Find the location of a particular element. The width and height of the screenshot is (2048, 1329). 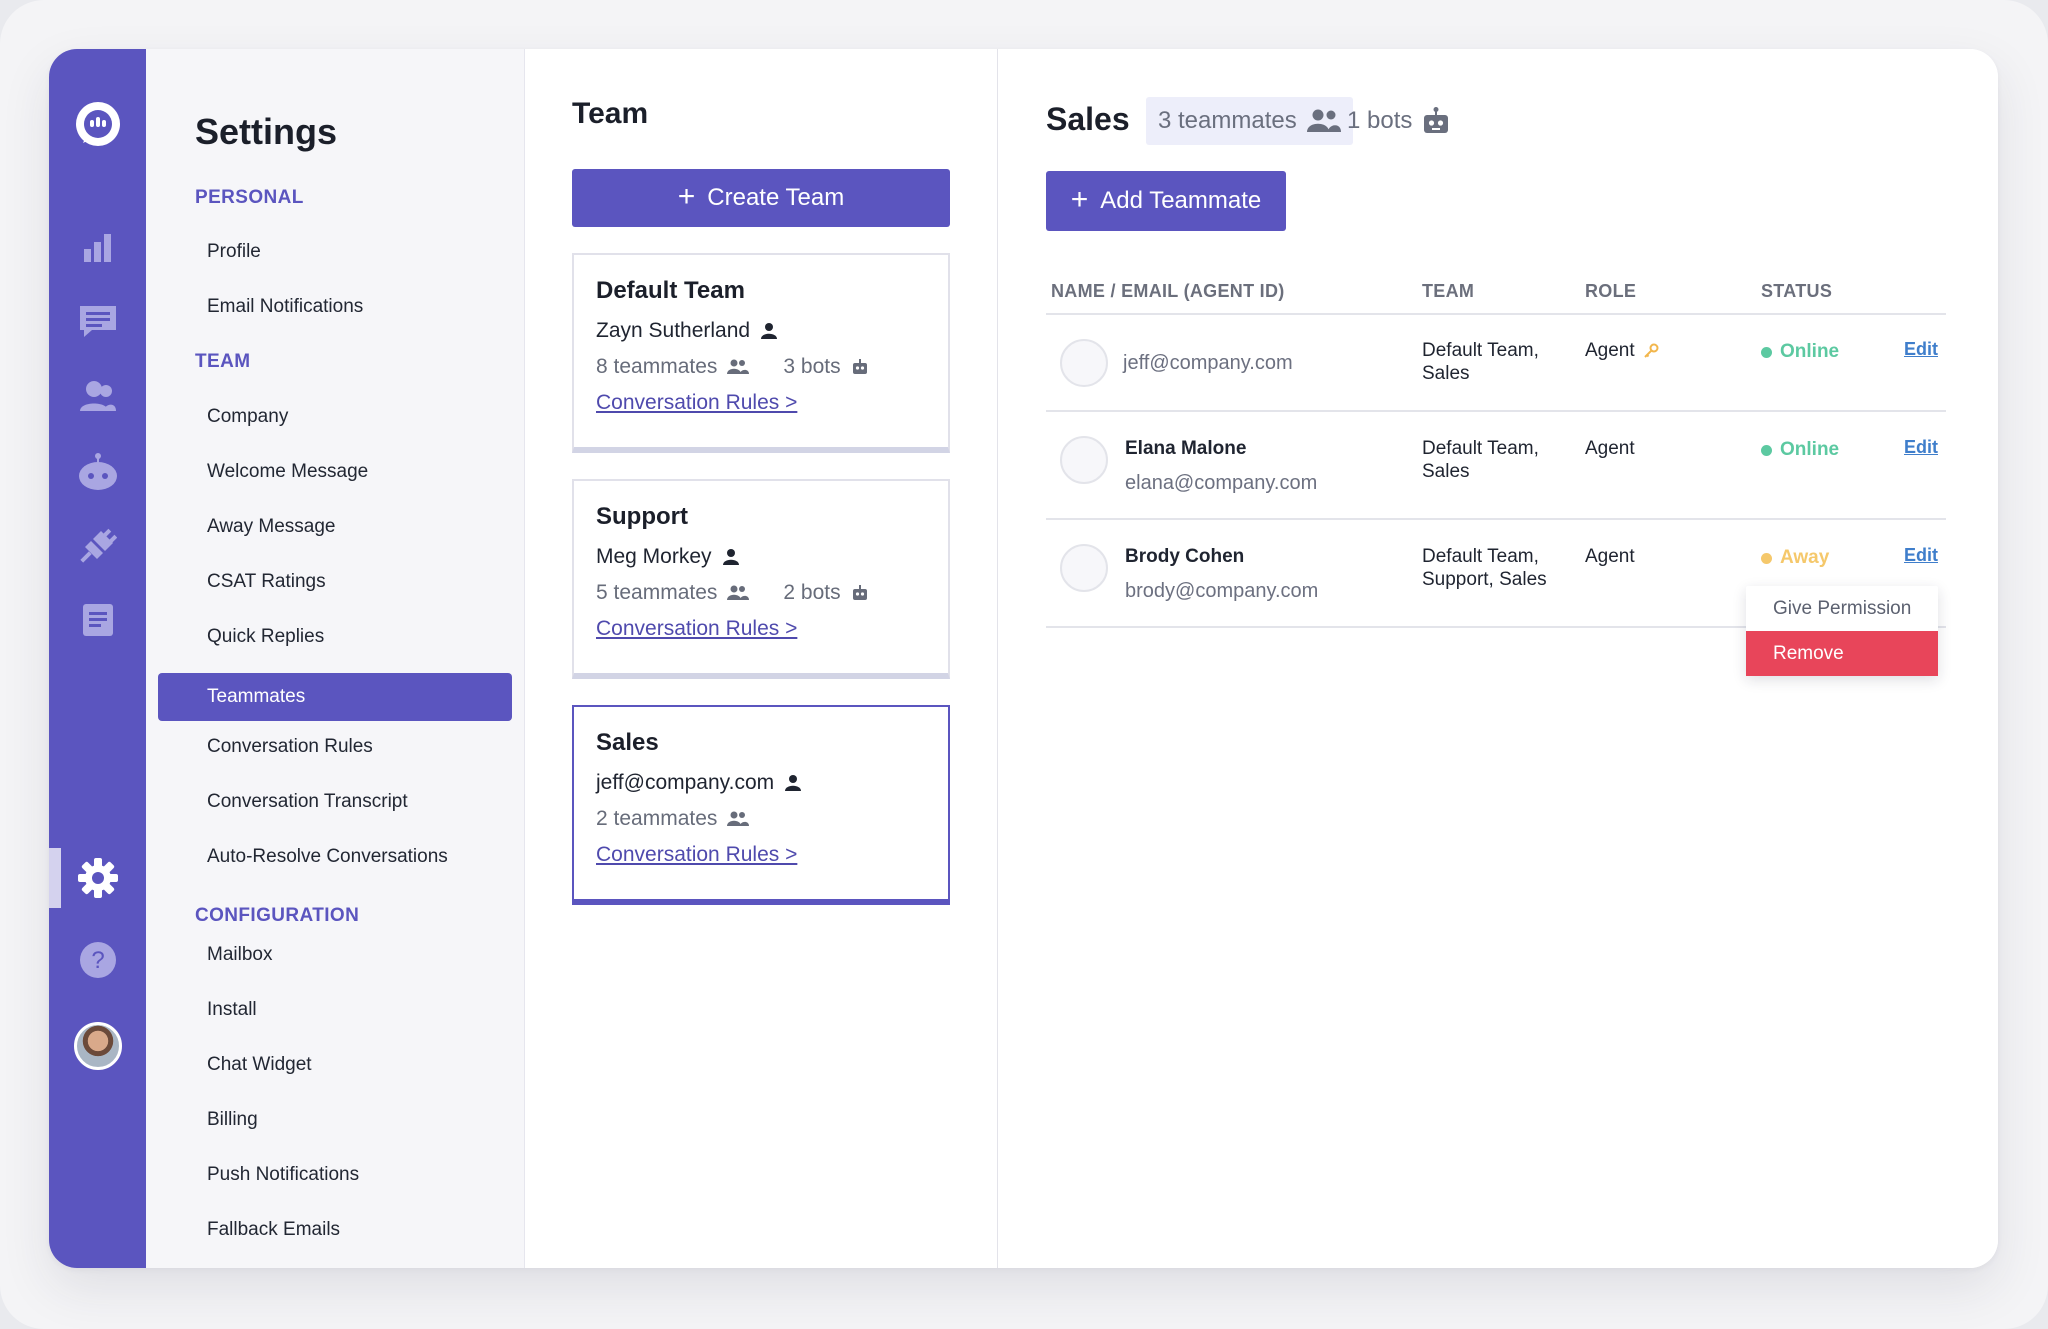

nav-quick-replies: Quick Replies is located at coordinates (266, 636).